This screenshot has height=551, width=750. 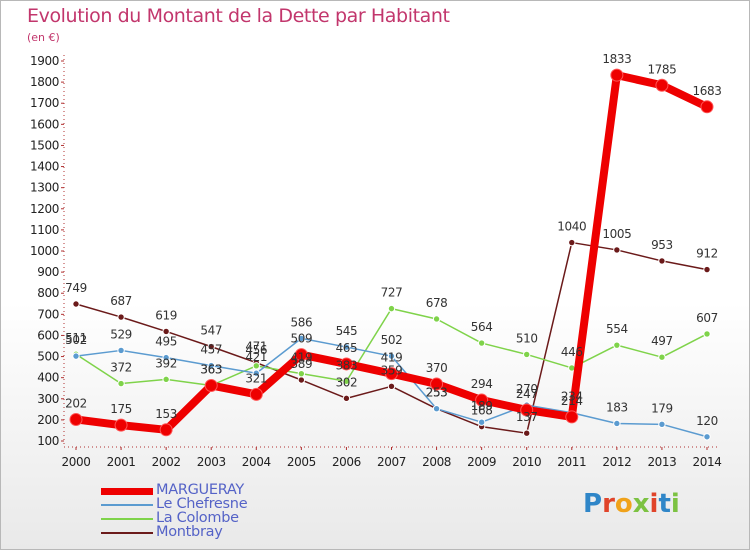 I want to click on y-tick-label: 1100, so click(x=44, y=230).